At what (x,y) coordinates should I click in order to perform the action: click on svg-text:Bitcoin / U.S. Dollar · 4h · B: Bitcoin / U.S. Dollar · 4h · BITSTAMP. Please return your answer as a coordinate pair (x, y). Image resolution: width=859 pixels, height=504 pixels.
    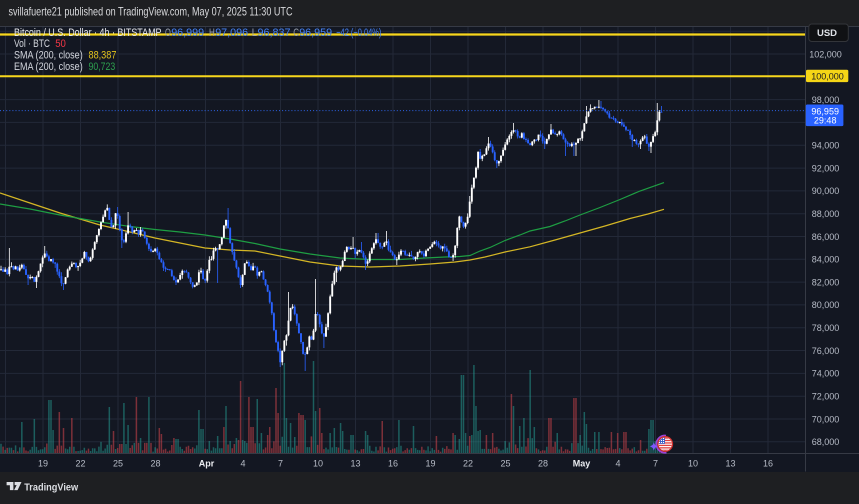
    Looking at the image, I should click on (88, 33).